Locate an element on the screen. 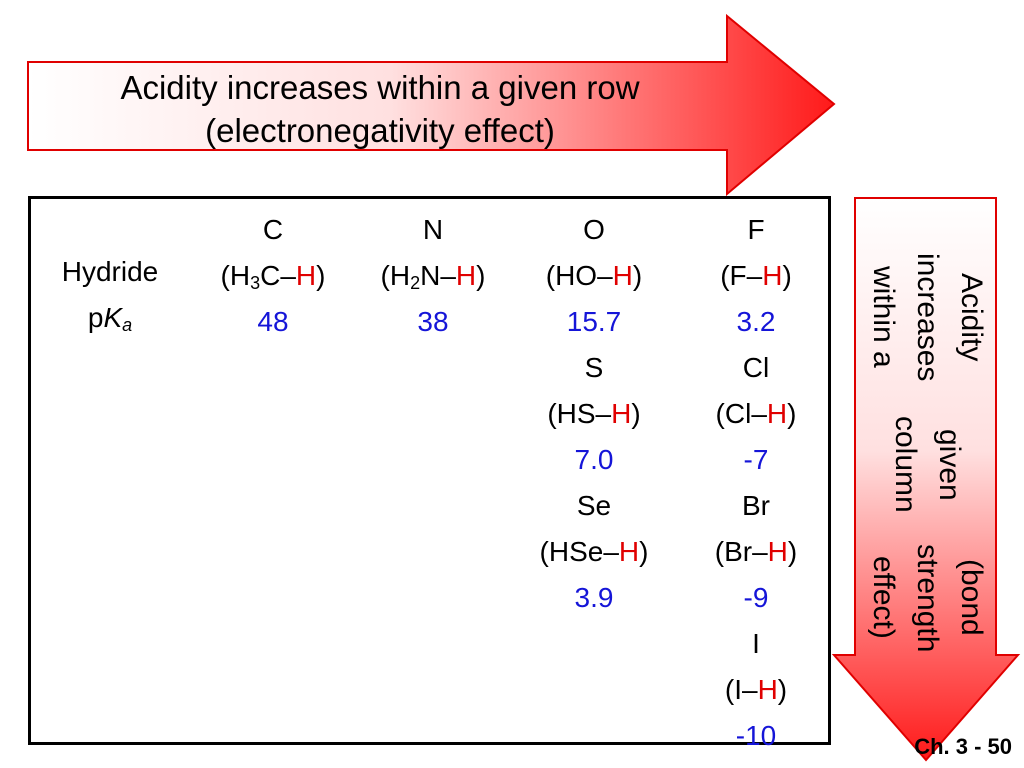 The image size is (1024, 768). hydride-formula: (Br–H) is located at coordinates (756, 551).